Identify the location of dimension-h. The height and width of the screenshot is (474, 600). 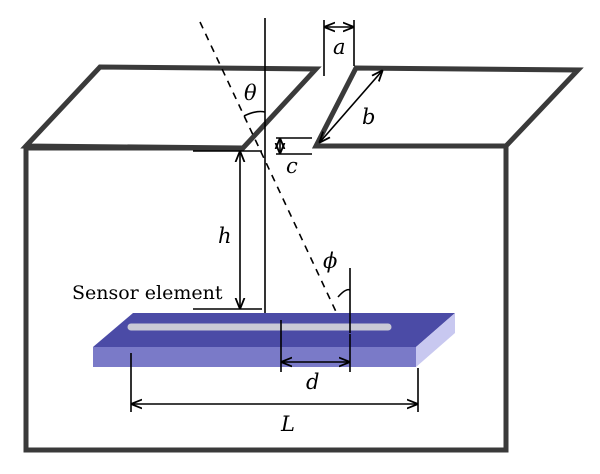
(227, 230).